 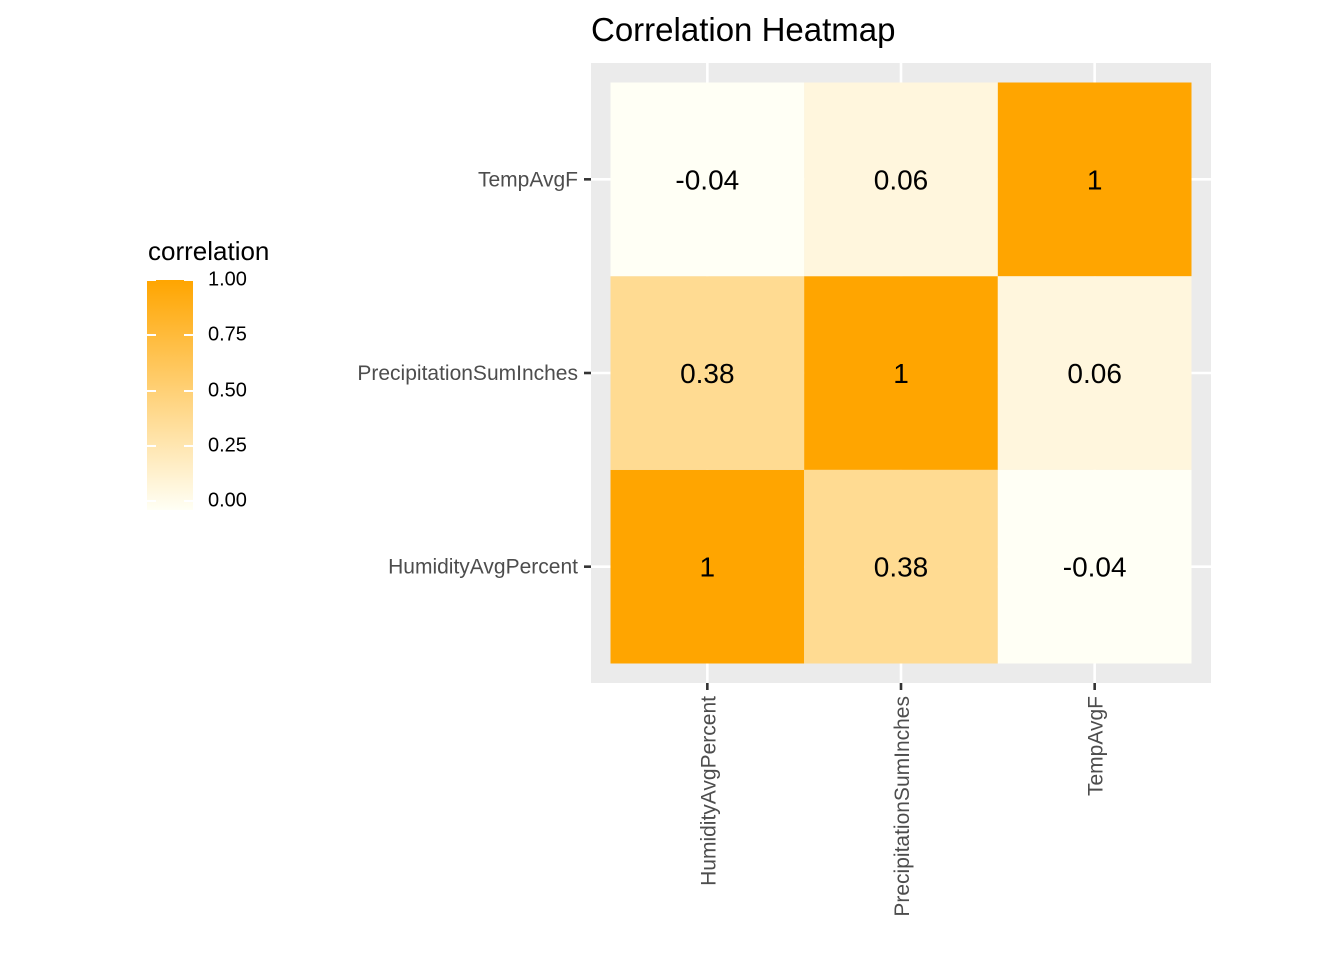 I want to click on x-tick-label: TempAvgF, so click(x=1096, y=746).